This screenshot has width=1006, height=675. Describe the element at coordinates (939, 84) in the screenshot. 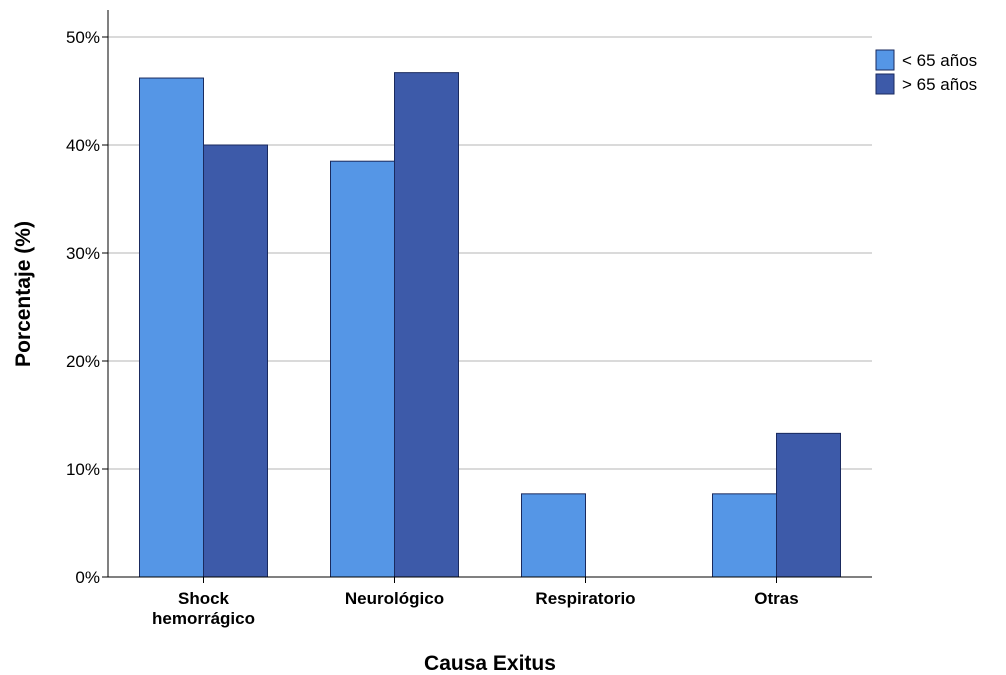

I see `legend-label: > 65 años` at that location.